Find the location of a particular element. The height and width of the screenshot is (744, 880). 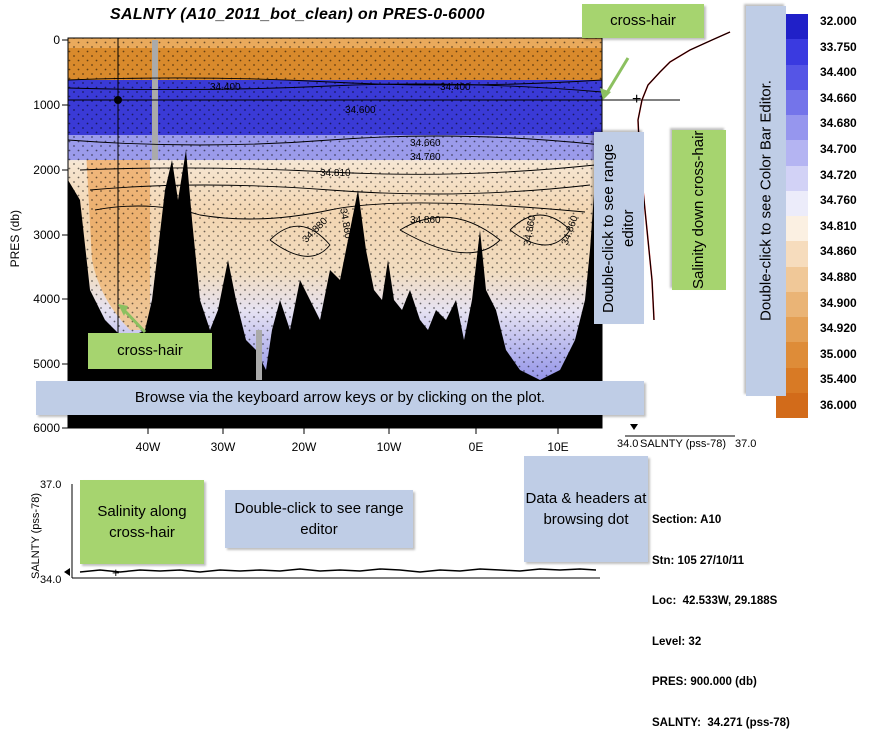

profile-line-dark is located at coordinates (684, 176).